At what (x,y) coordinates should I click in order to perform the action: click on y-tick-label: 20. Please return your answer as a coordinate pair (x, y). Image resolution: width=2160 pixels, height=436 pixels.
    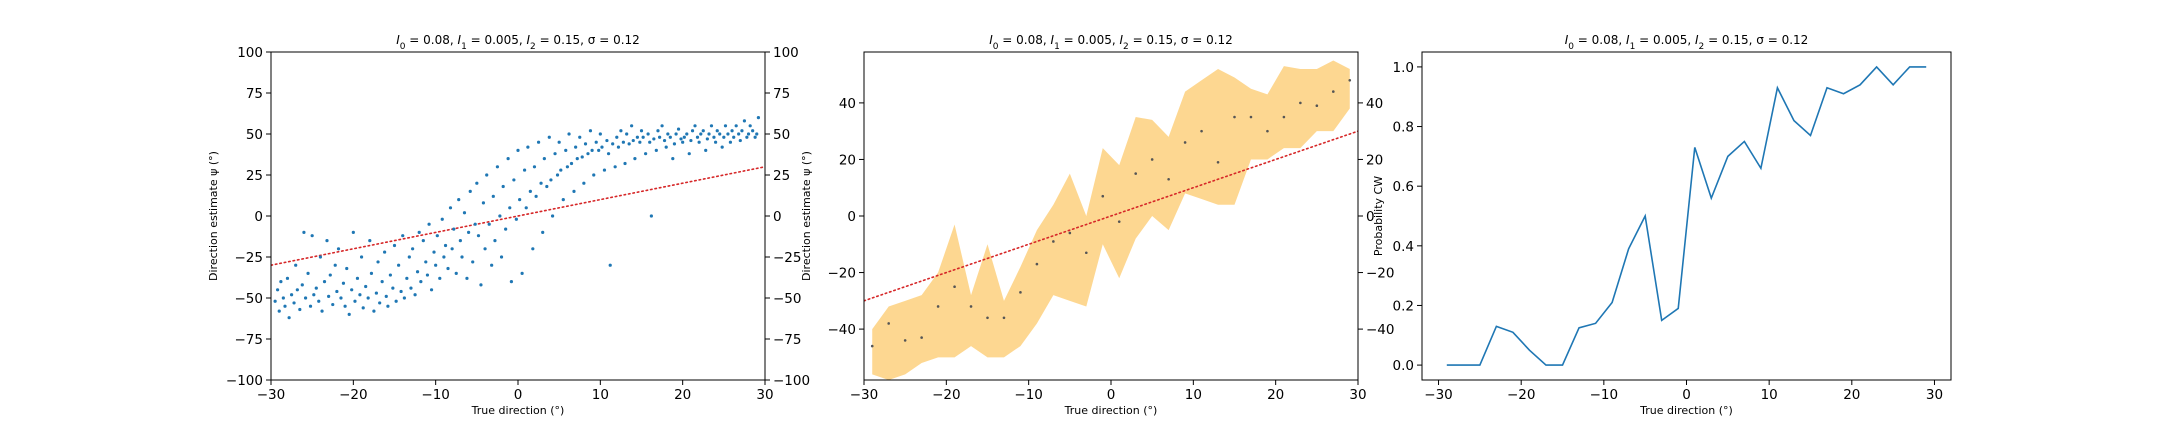
    Looking at the image, I should click on (847, 160).